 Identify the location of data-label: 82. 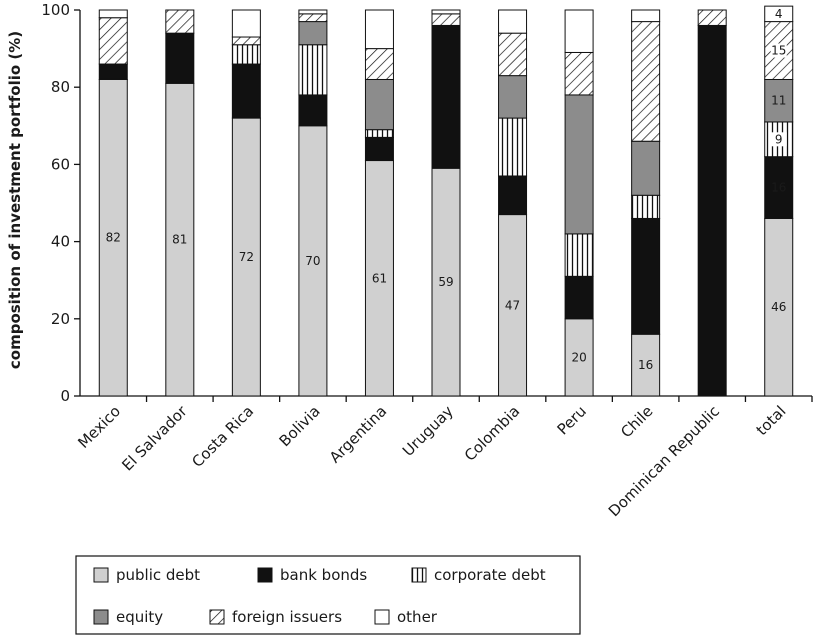
(113, 238).